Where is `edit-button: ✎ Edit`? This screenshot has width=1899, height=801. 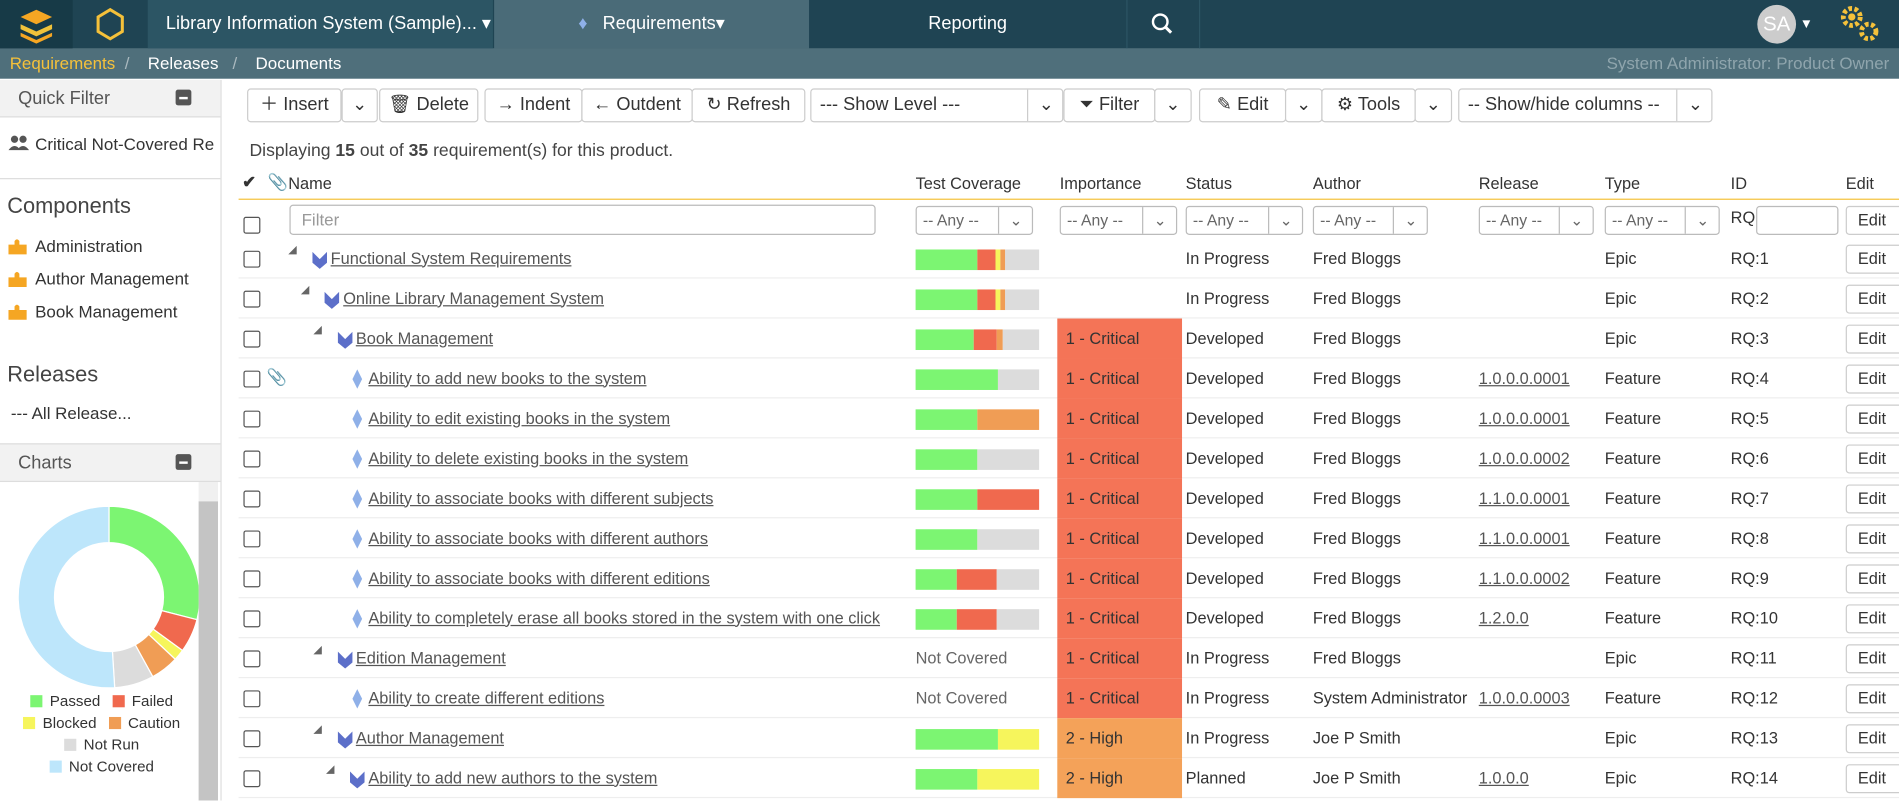
edit-button: ✎ Edit is located at coordinates (1242, 105).